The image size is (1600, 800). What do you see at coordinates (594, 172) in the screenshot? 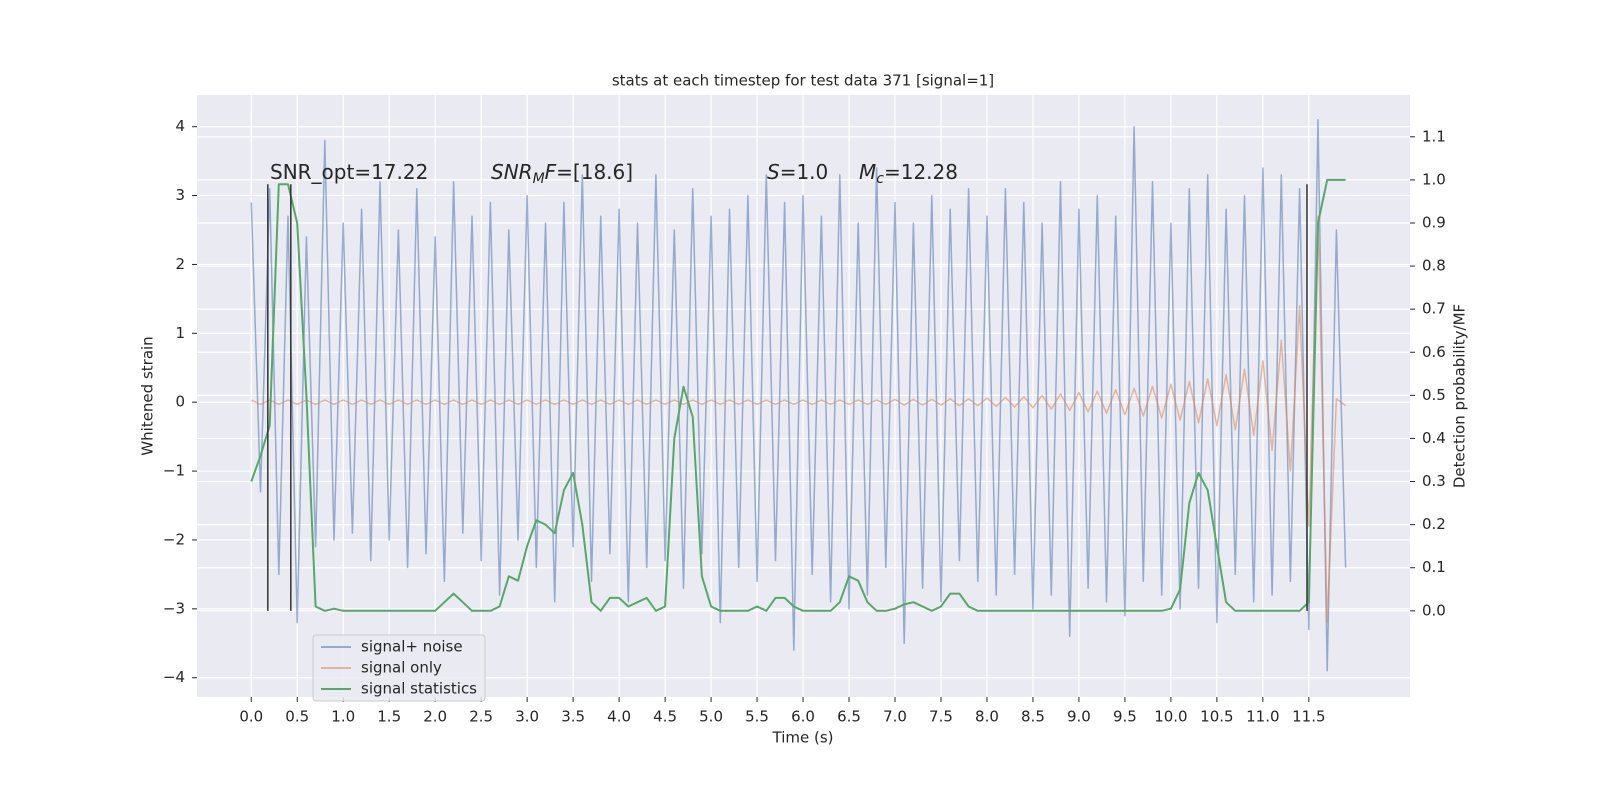
I see `annotation-part: =[18.6]` at bounding box center [594, 172].